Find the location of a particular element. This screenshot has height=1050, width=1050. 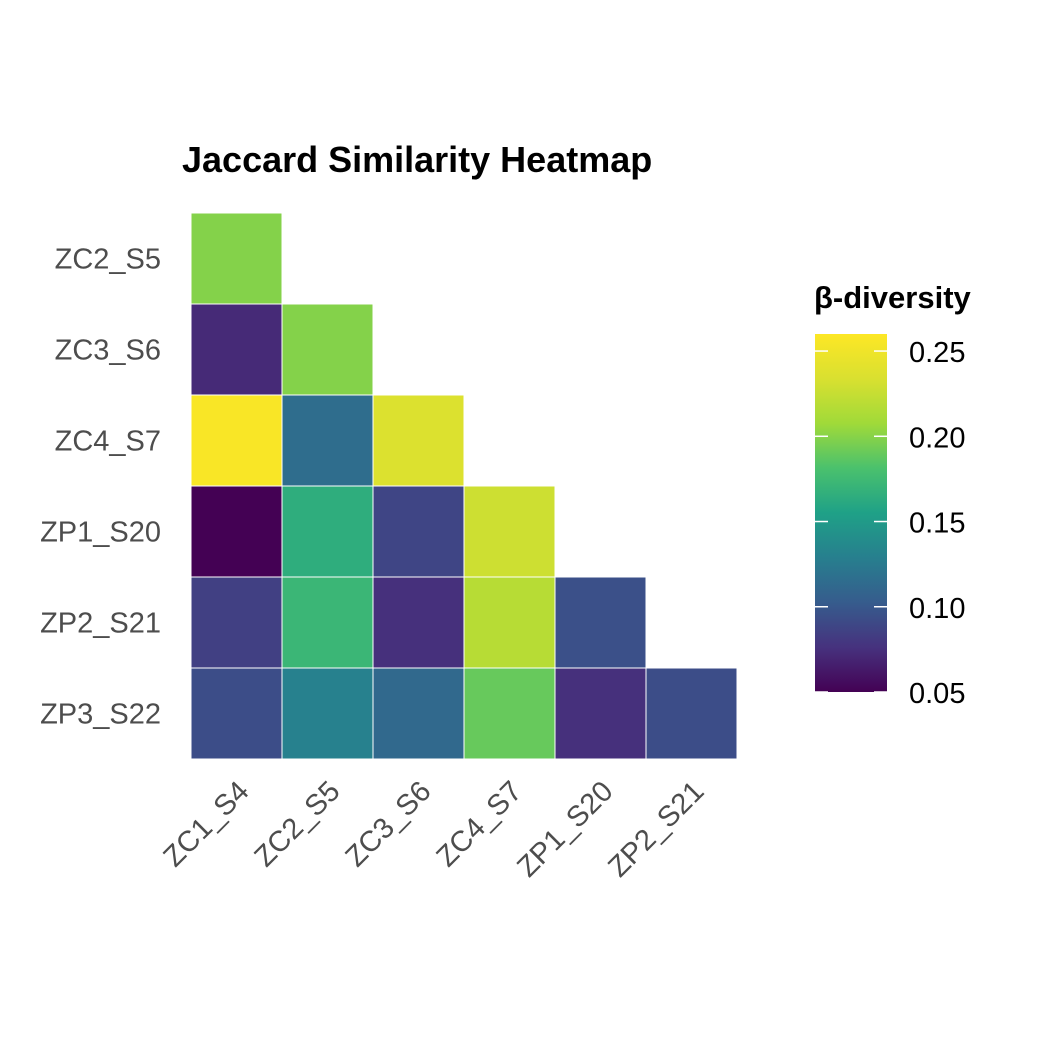

heatmap-cell-ZP2_S21-ZC4_S7 is located at coordinates (509, 622).